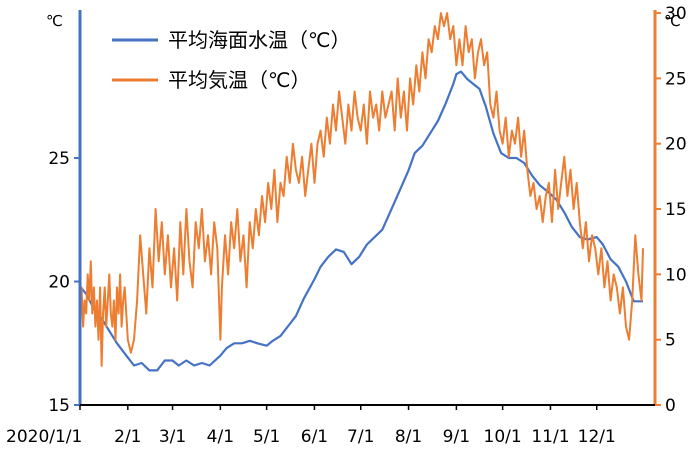 Image resolution: width=695 pixels, height=460 pixels. What do you see at coordinates (408, 437) in the screenshot?
I see `x-tick-label: 8/1` at bounding box center [408, 437].